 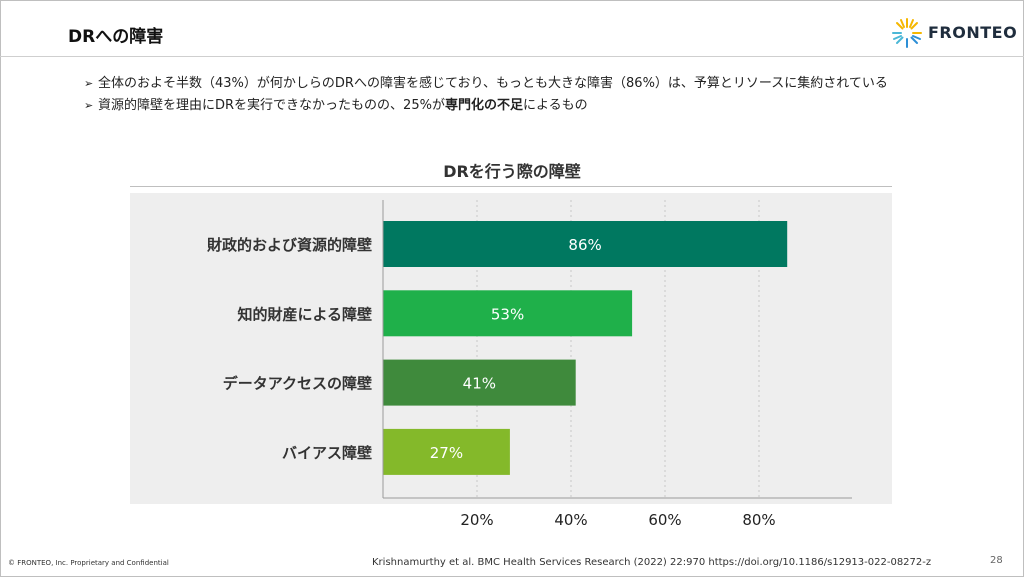 I want to click on bar-value-label: 41%, so click(x=479, y=384).